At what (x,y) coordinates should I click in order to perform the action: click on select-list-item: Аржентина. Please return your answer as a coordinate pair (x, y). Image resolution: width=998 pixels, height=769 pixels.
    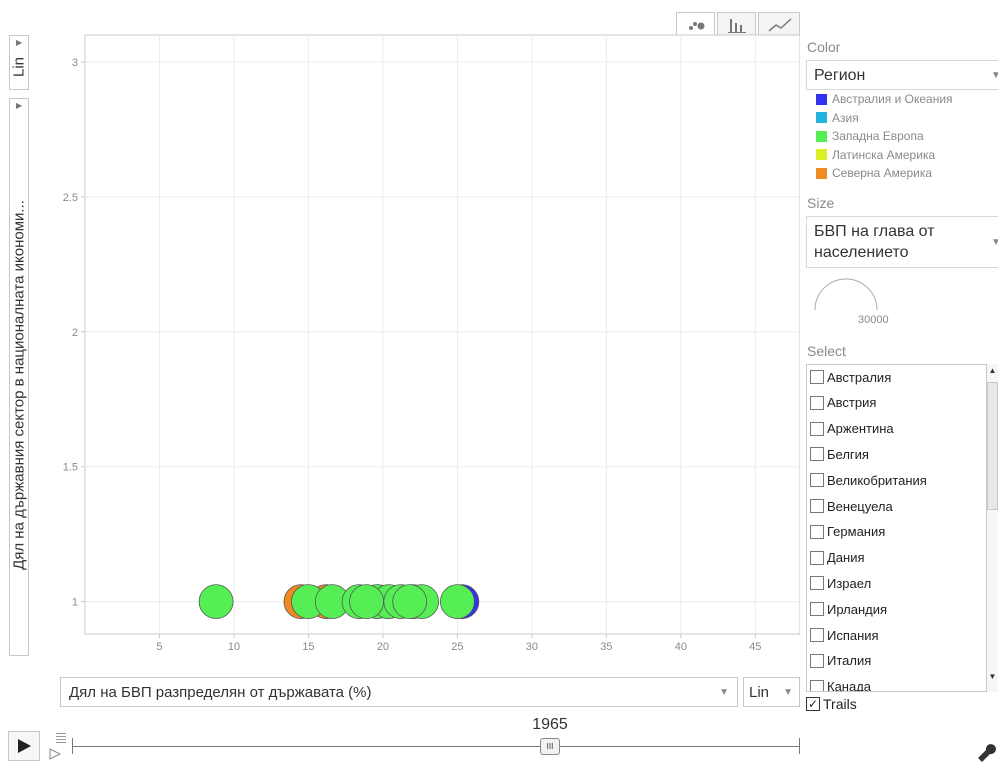
    Looking at the image, I should click on (852, 429).